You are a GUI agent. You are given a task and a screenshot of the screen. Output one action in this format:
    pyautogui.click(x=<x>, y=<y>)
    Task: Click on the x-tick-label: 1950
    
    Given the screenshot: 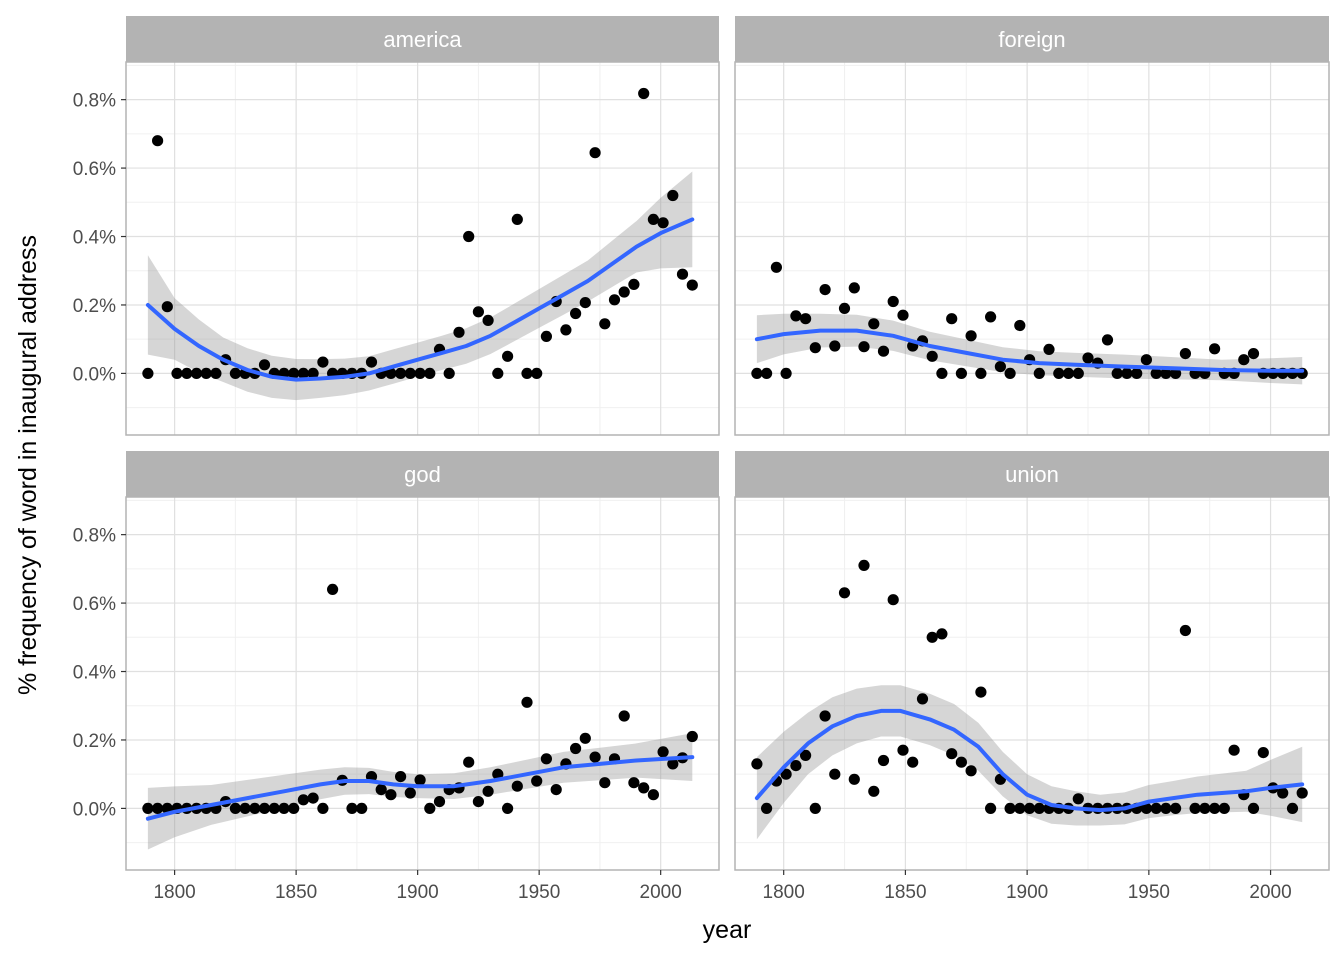 What is the action you would take?
    pyautogui.click(x=539, y=892)
    